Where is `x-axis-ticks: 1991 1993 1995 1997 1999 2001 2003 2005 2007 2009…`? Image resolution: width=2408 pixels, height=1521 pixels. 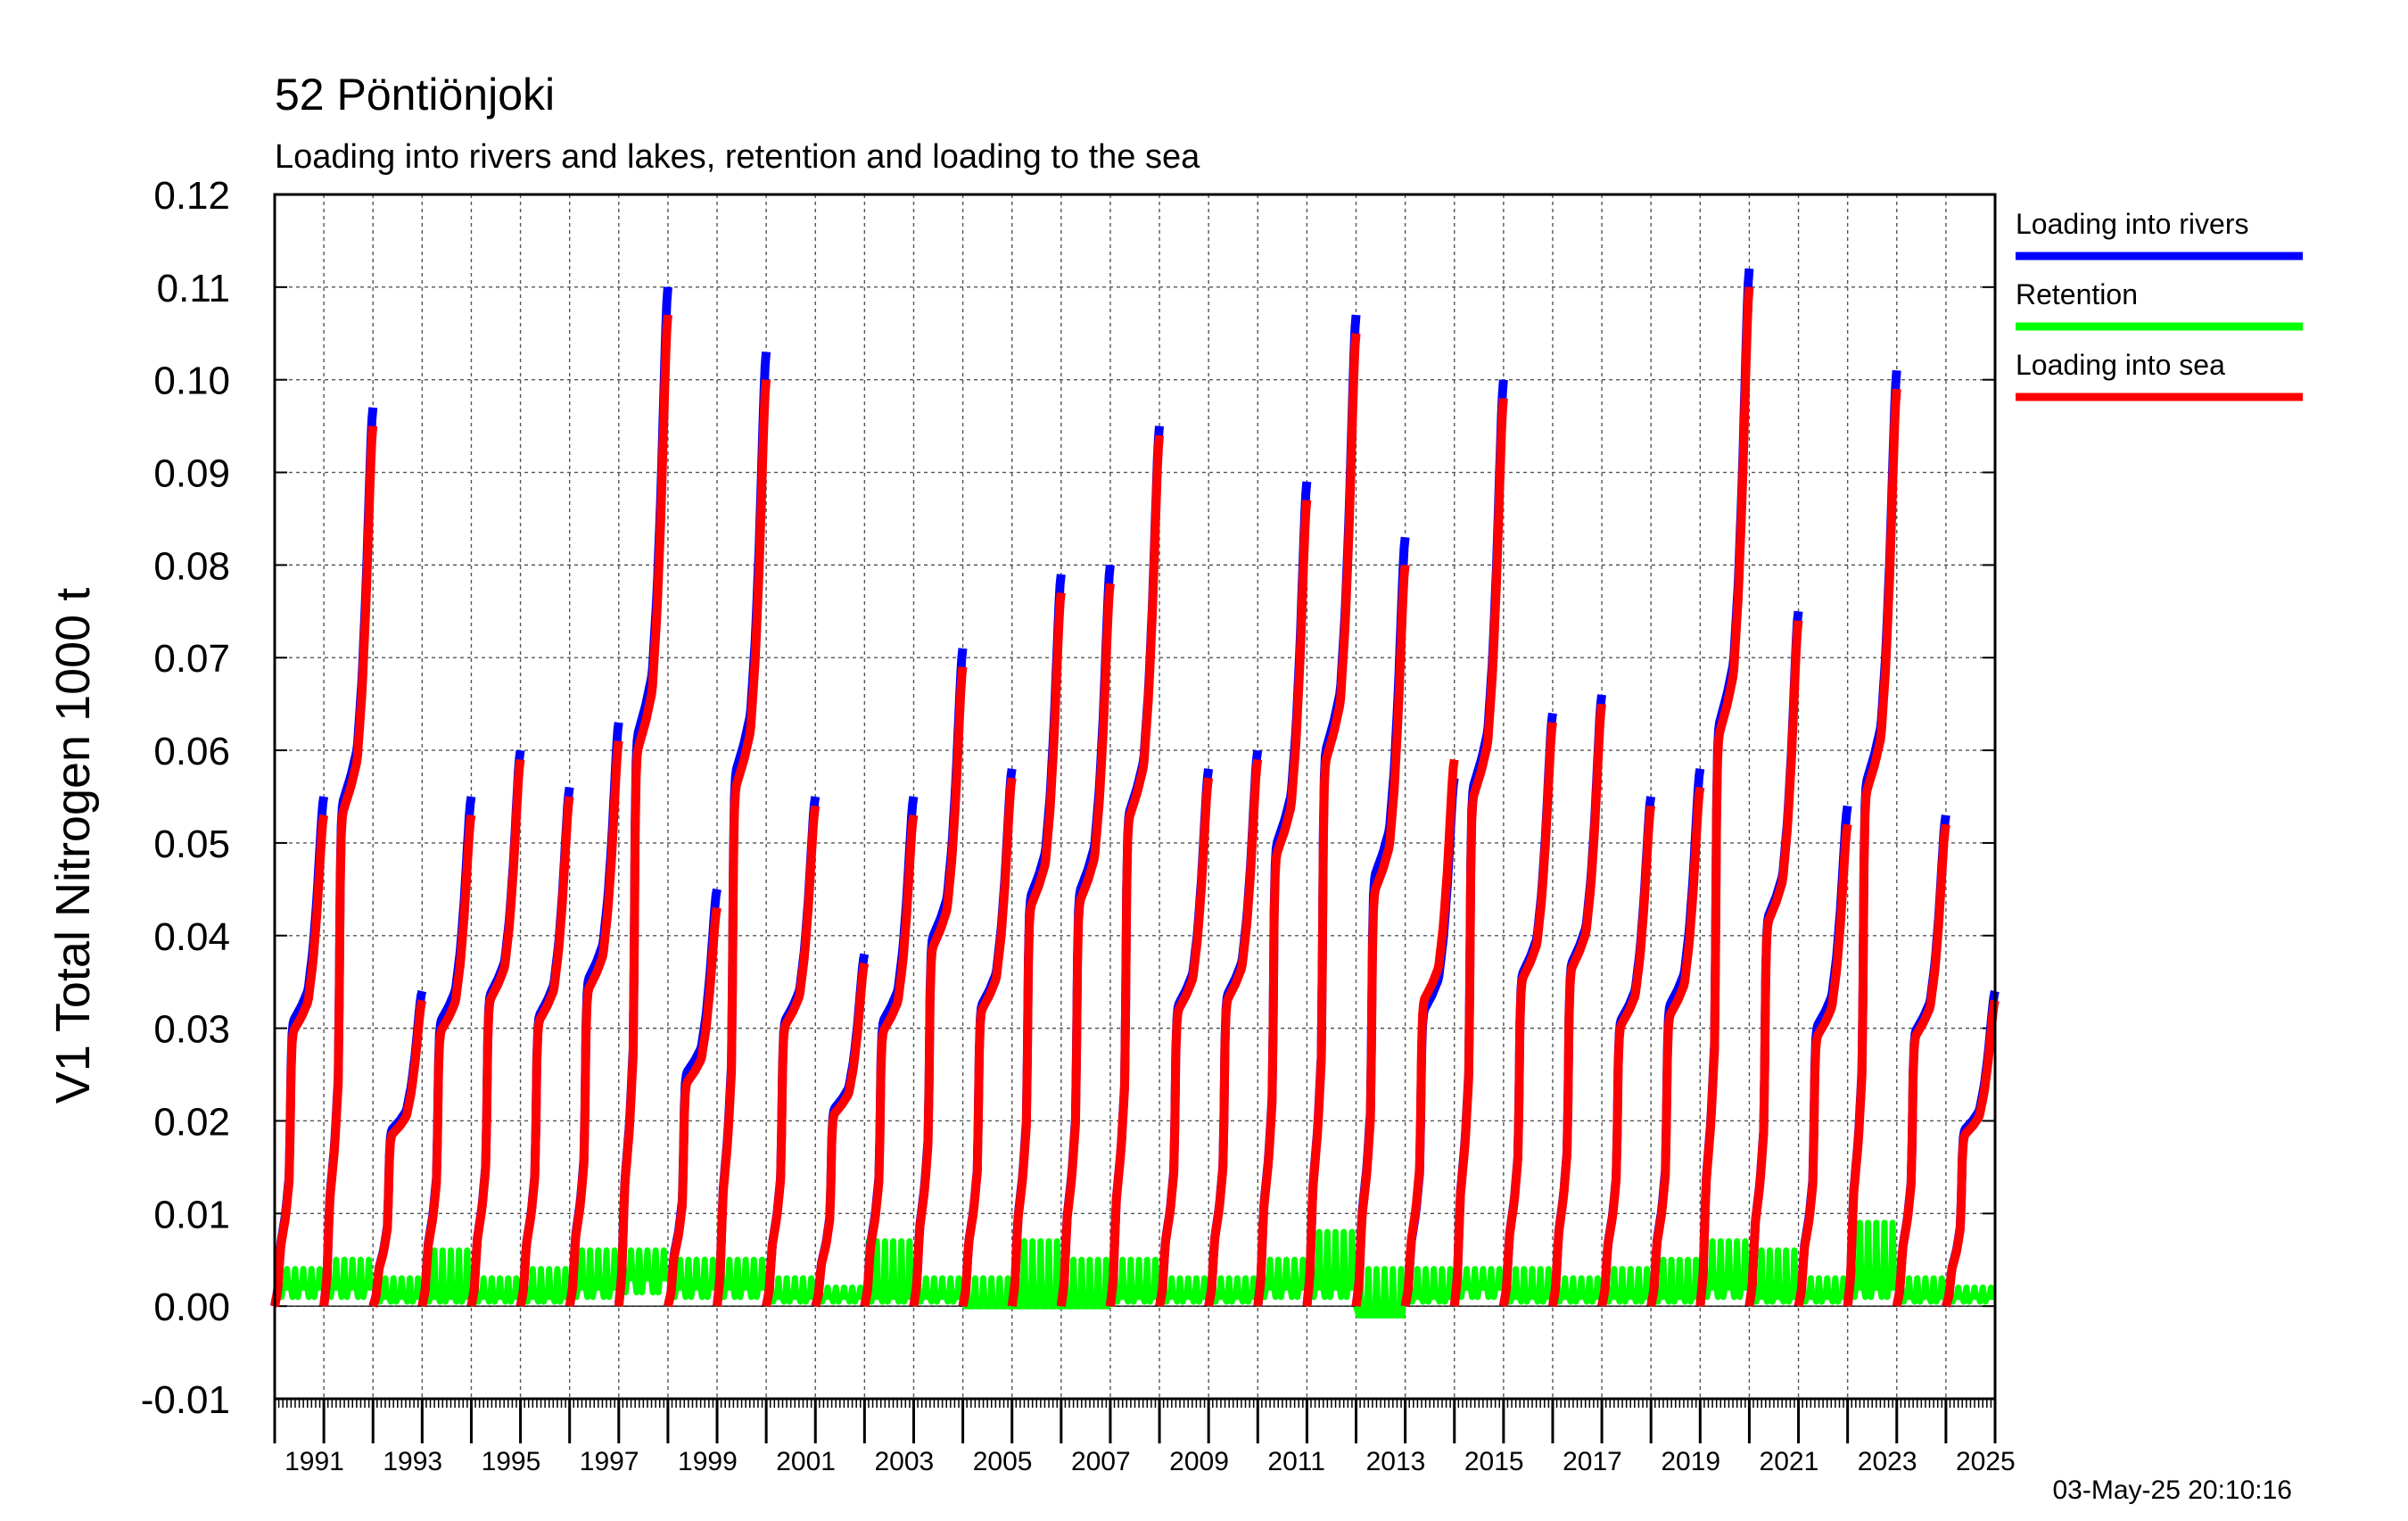 x-axis-ticks: 1991 1993 1995 1997 1999 2001 2003 2005 2007 2009… is located at coordinates (1144, 1438).